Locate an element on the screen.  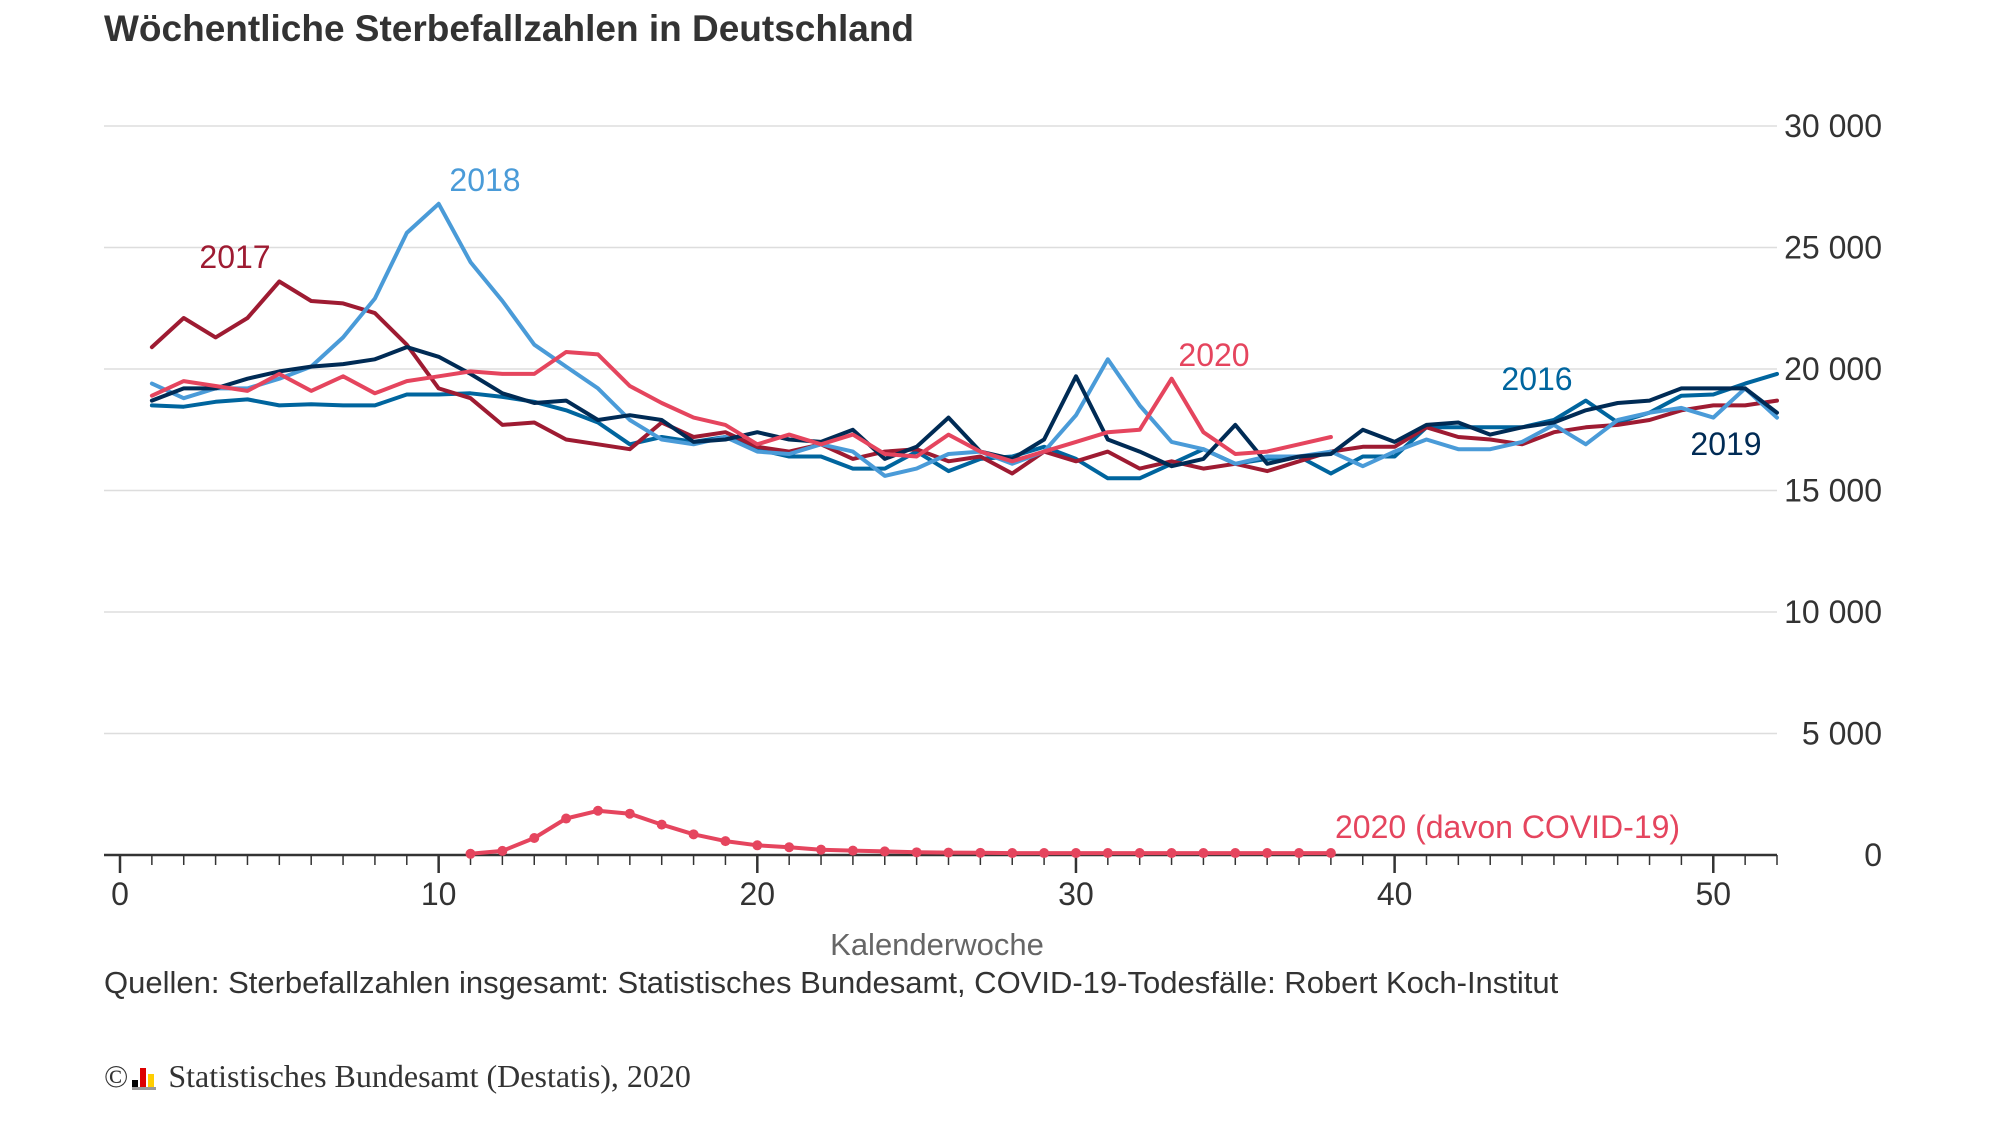
y-tick-label: 0 is located at coordinates (1873, 855).